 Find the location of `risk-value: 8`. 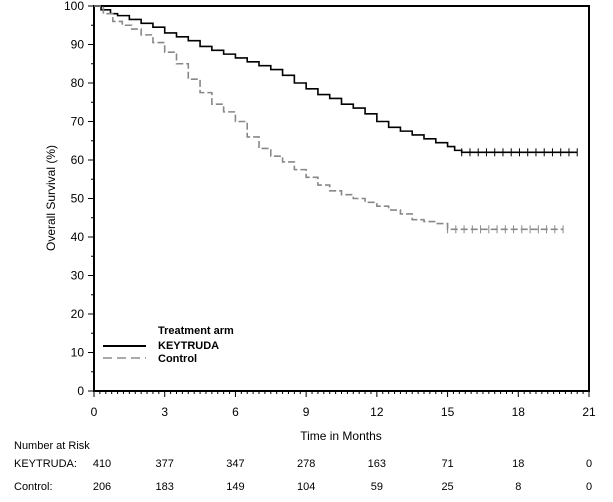

risk-value: 8 is located at coordinates (518, 487).